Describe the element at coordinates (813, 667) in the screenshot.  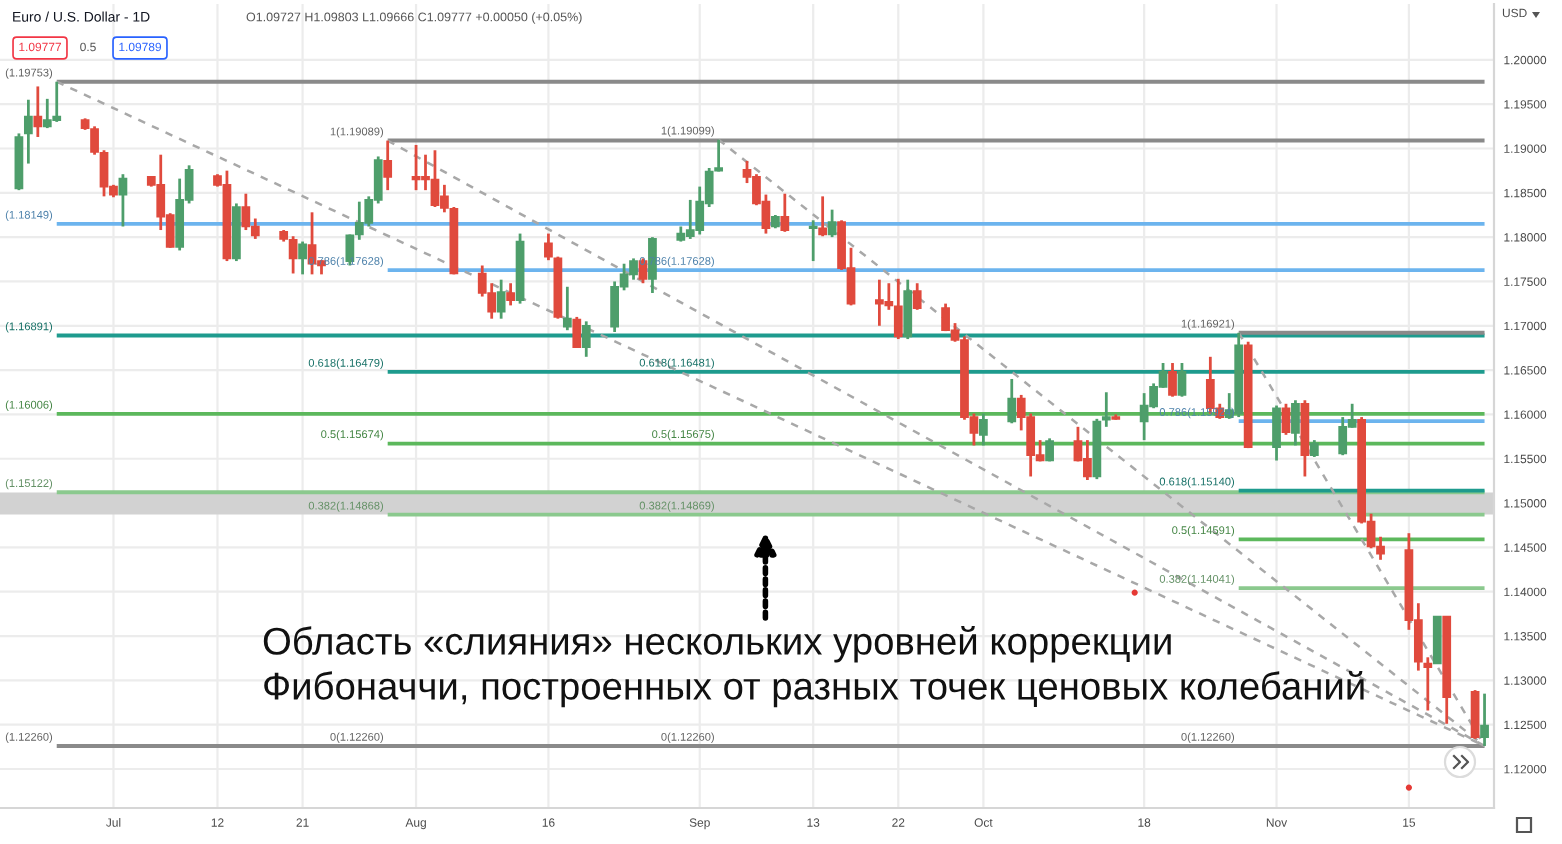
I see `annotation: Область «слияния» нескольких уровней коррекции Фибоначчи, построенных от разных точек ценовых колебаний` at that location.